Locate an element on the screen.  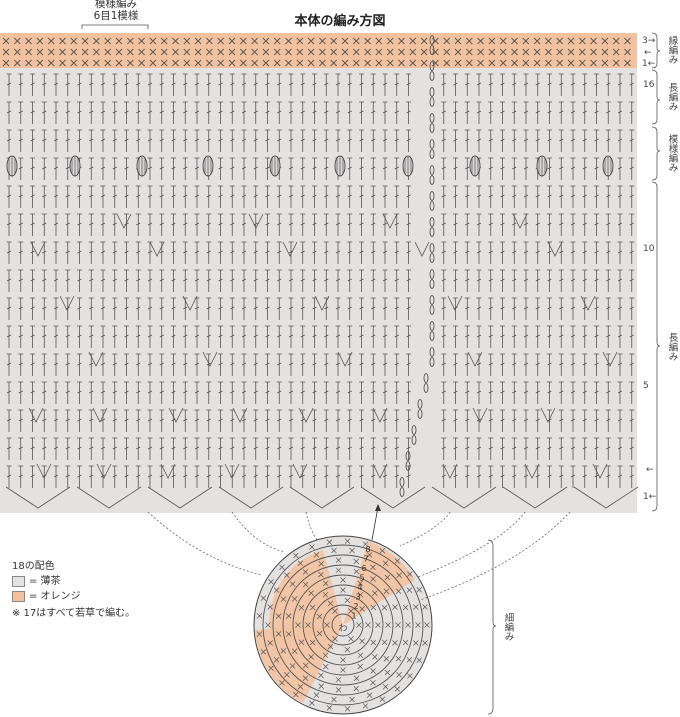
row-number-5: 5 is located at coordinates (646, 386).